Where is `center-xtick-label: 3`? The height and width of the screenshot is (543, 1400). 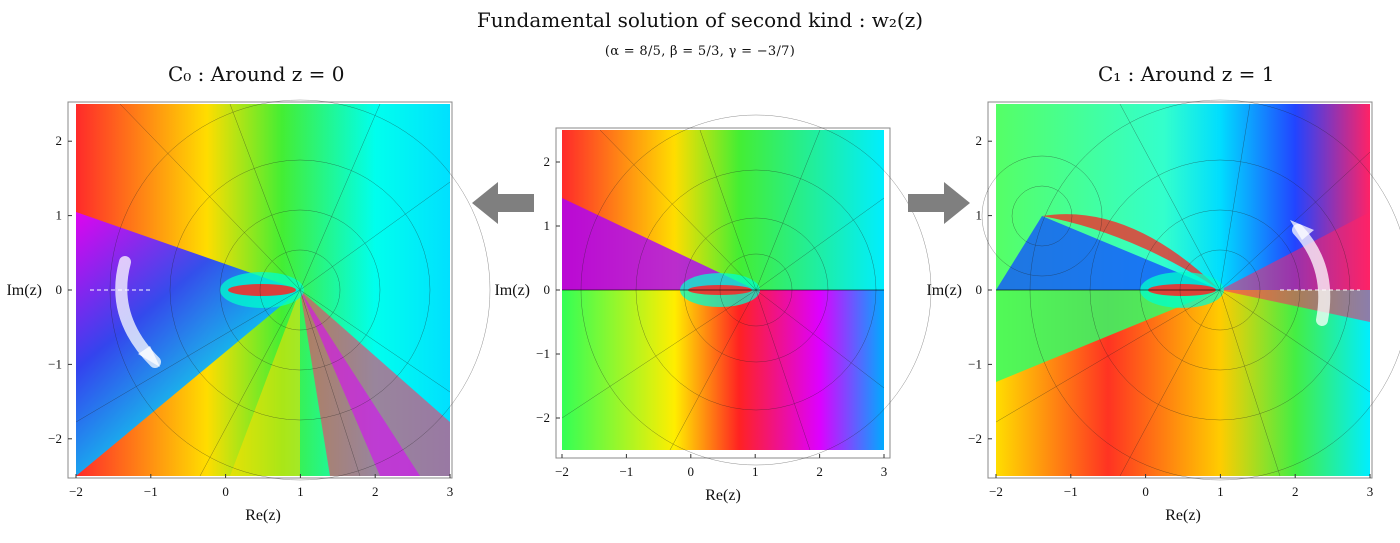 center-xtick-label: 3 is located at coordinates (884, 471).